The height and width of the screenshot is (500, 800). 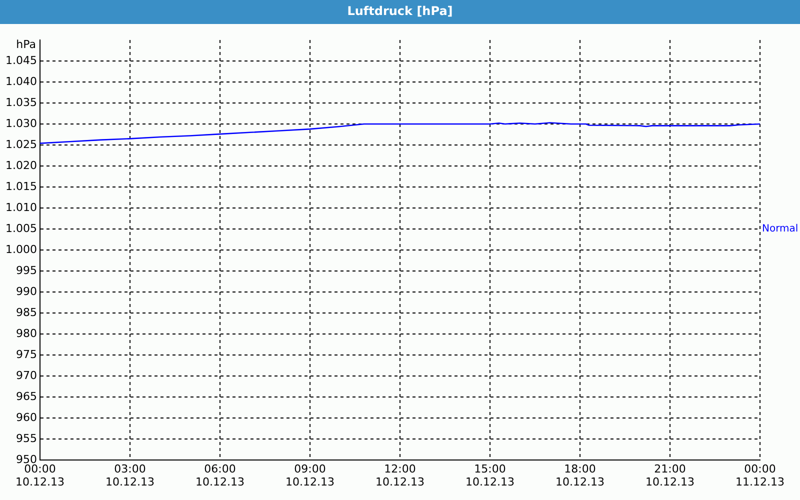 I want to click on x-tick-label: 06:00 10.12.13, so click(x=220, y=475).